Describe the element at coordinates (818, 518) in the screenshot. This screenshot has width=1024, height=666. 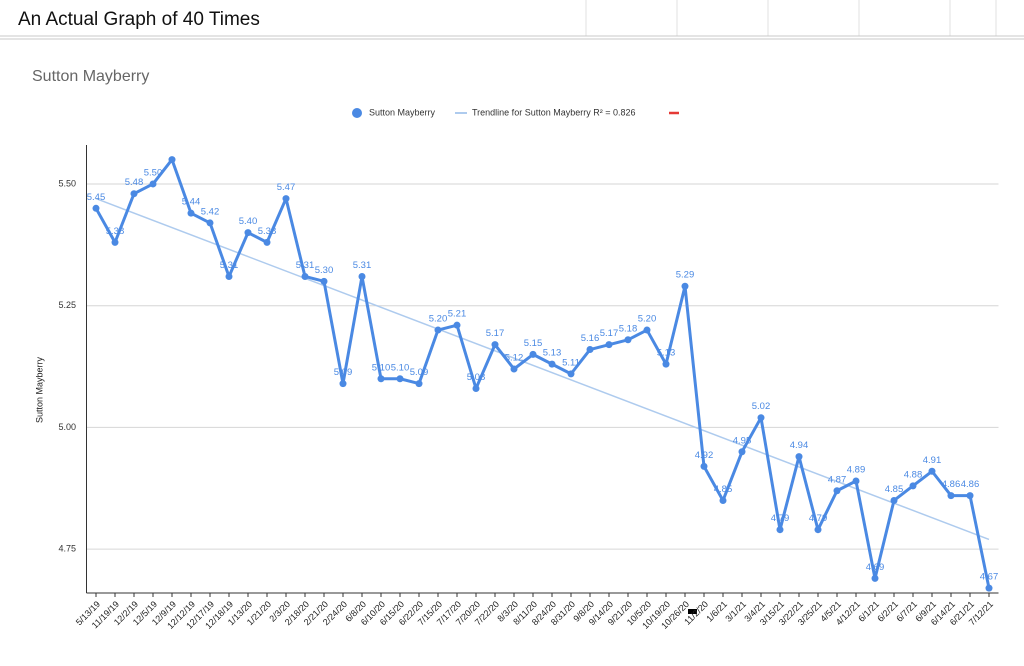
I see `data-label: 4.79` at that location.